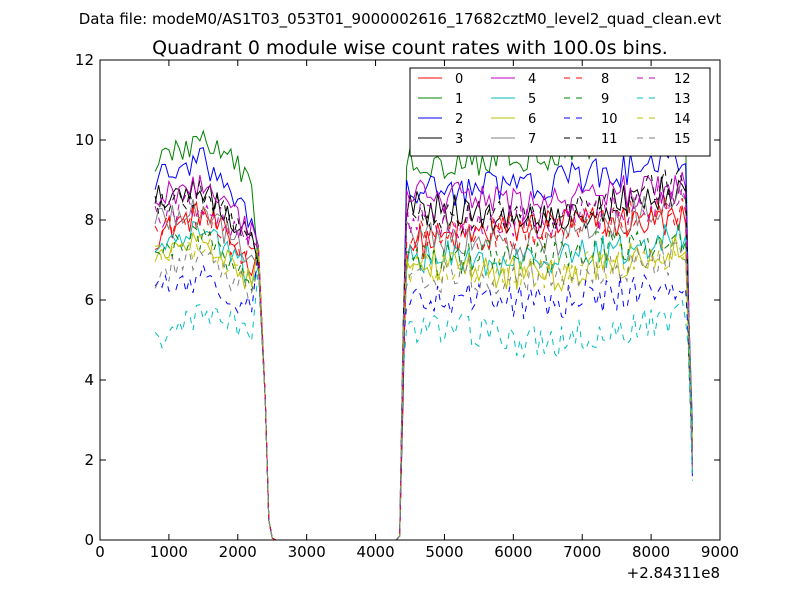 This screenshot has height=600, width=800. Describe the element at coordinates (444, 552) in the screenshot. I see `x-tick-label: 5000` at that location.